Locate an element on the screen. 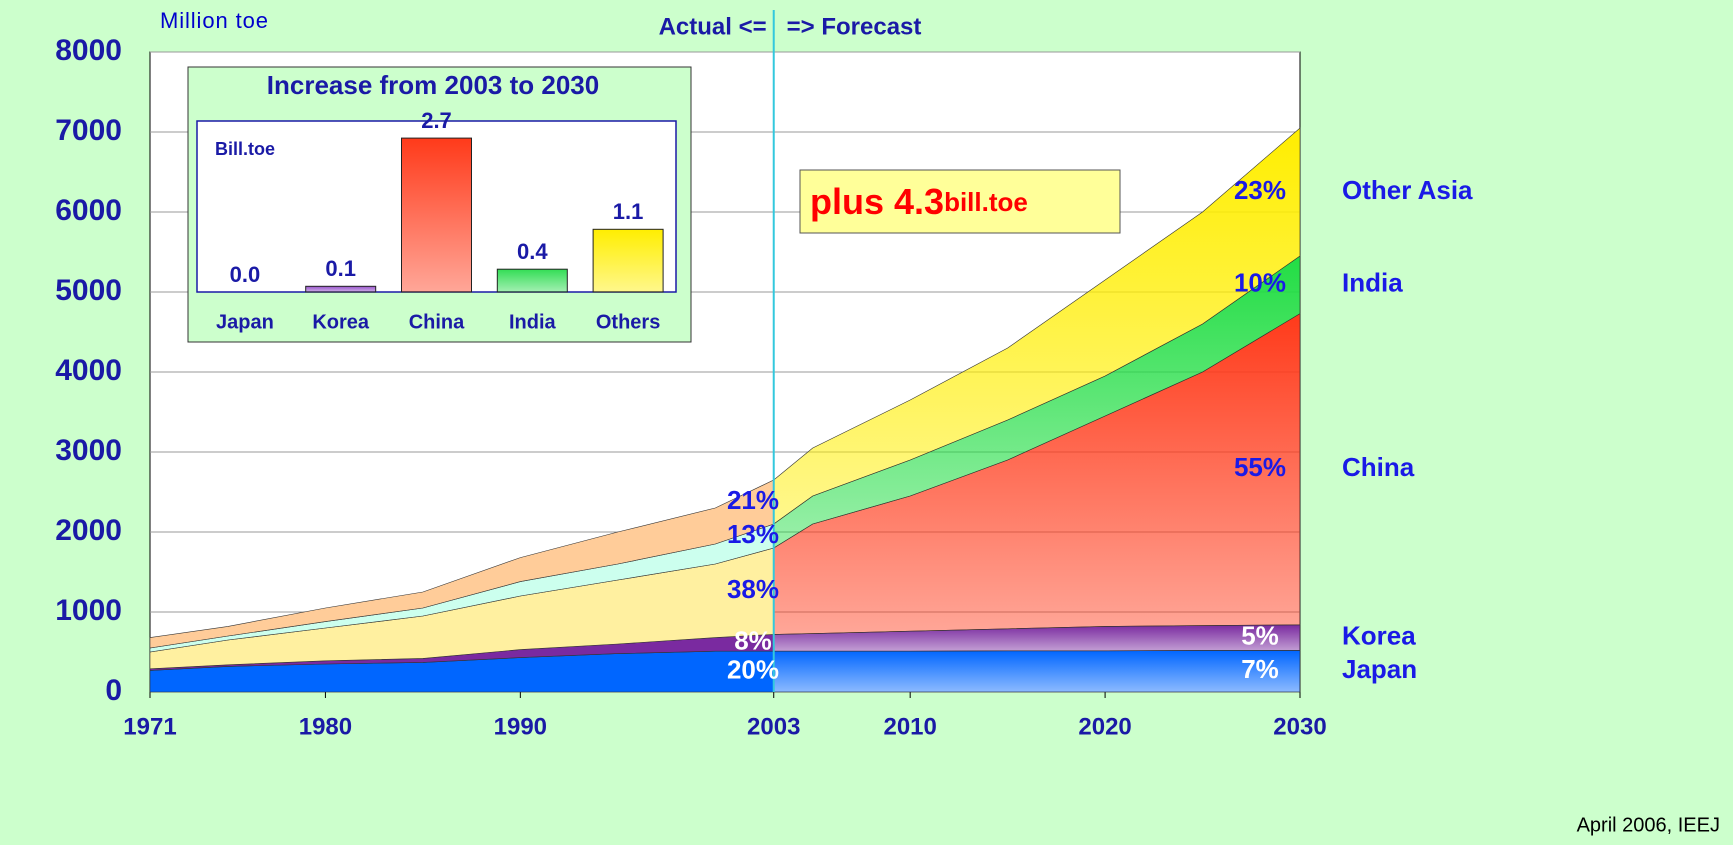  legend-label: Korea is located at coordinates (1379, 635).